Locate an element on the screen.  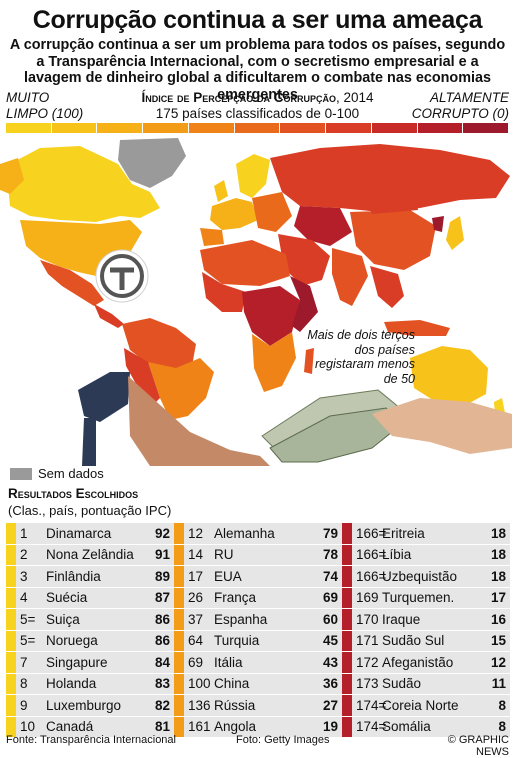
result-country: Luxemburgo is located at coordinates (84, 705).